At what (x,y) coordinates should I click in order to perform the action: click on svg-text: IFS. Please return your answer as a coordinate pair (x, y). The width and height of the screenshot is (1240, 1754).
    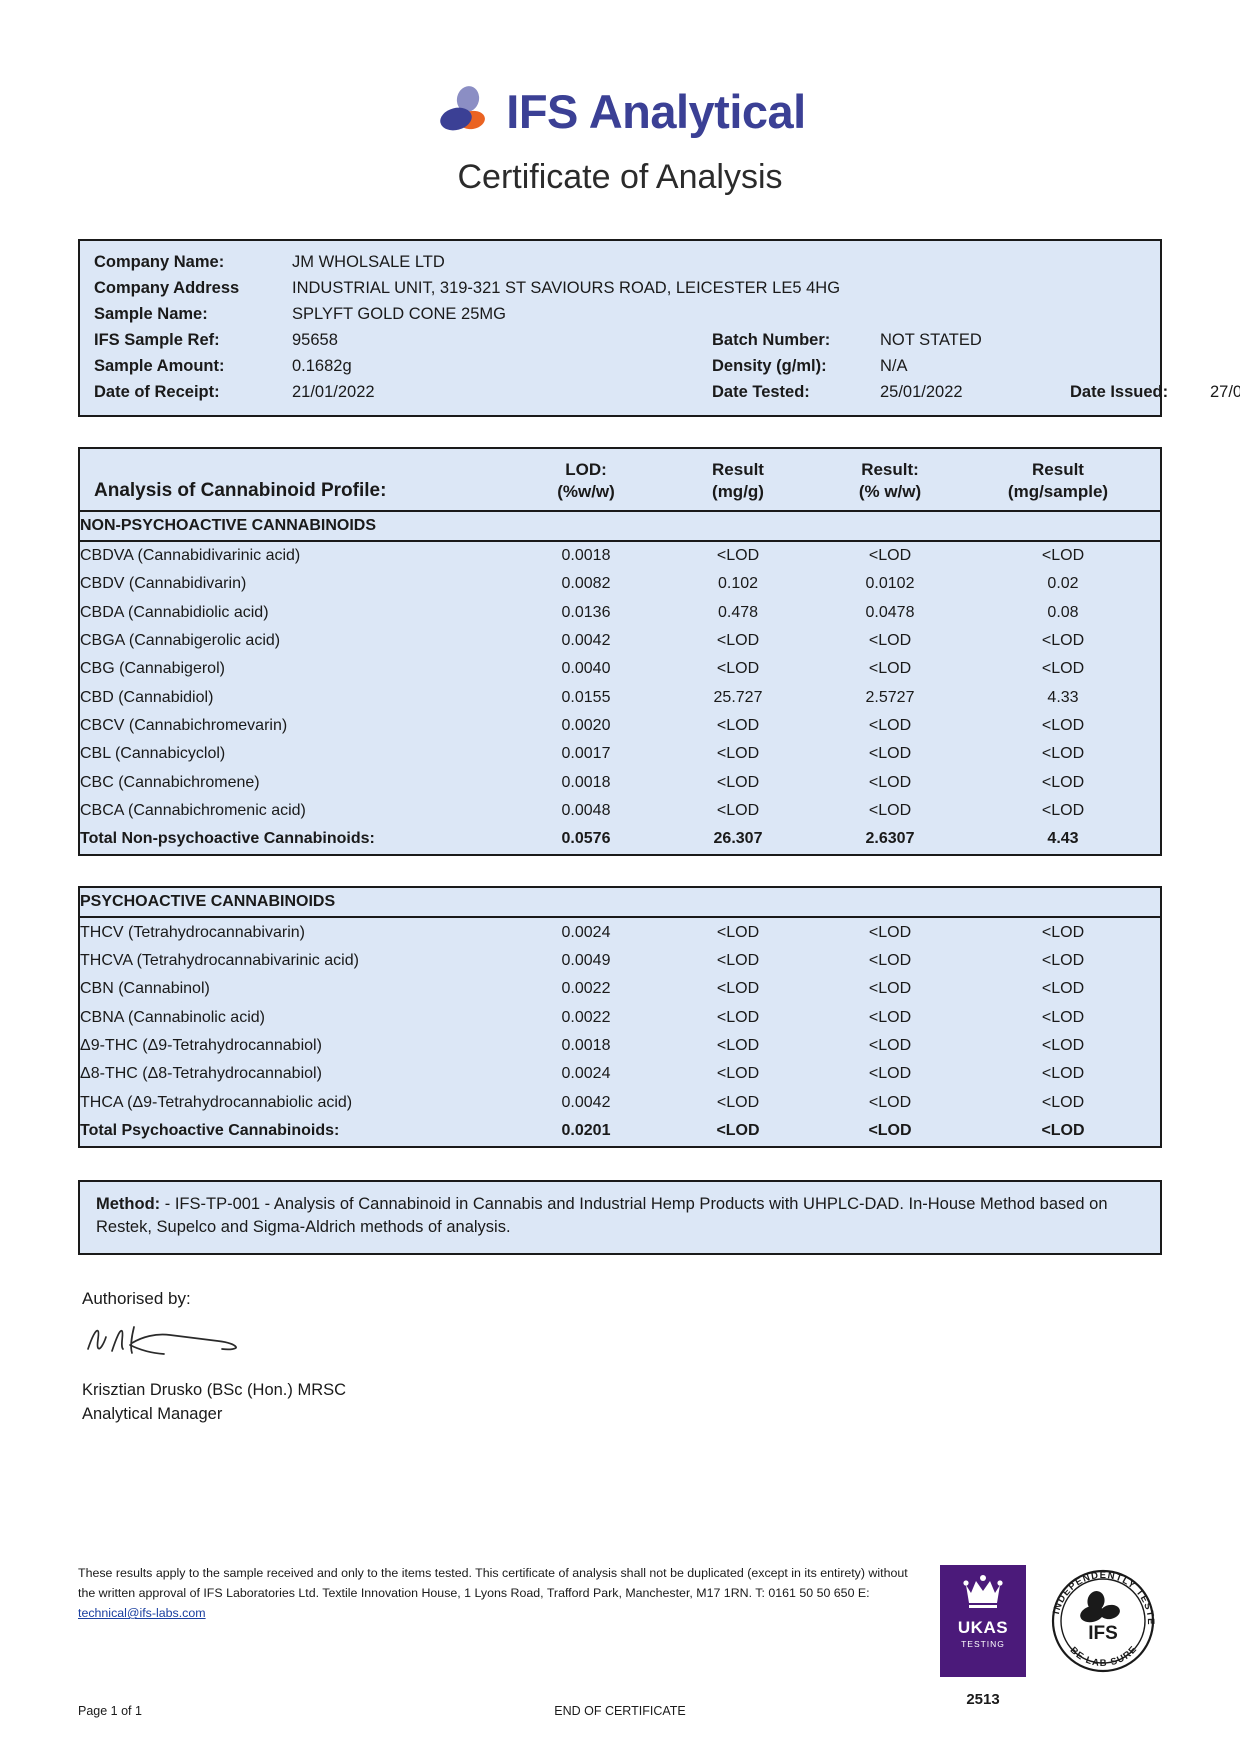
    Looking at the image, I should click on (1103, 1633).